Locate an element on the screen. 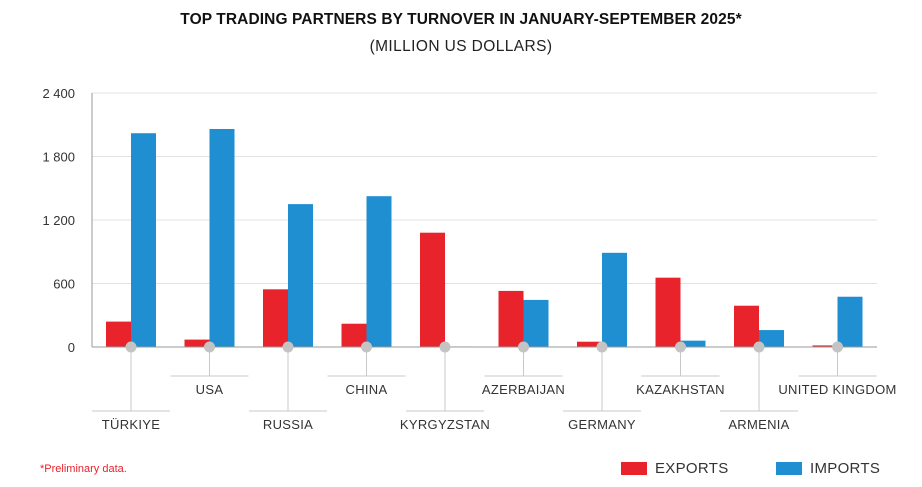 The height and width of the screenshot is (487, 922). y-tick-label: 0 is located at coordinates (71, 347).